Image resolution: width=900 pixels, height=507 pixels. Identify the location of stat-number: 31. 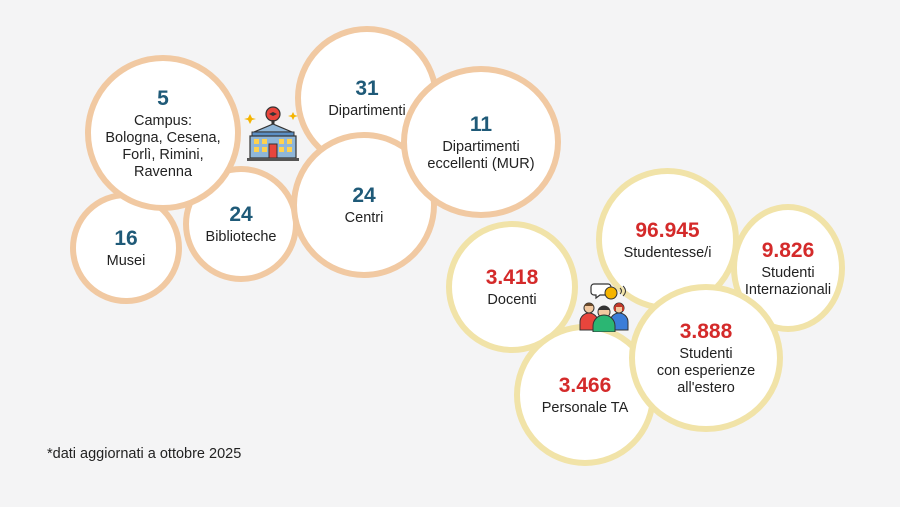
(367, 88).